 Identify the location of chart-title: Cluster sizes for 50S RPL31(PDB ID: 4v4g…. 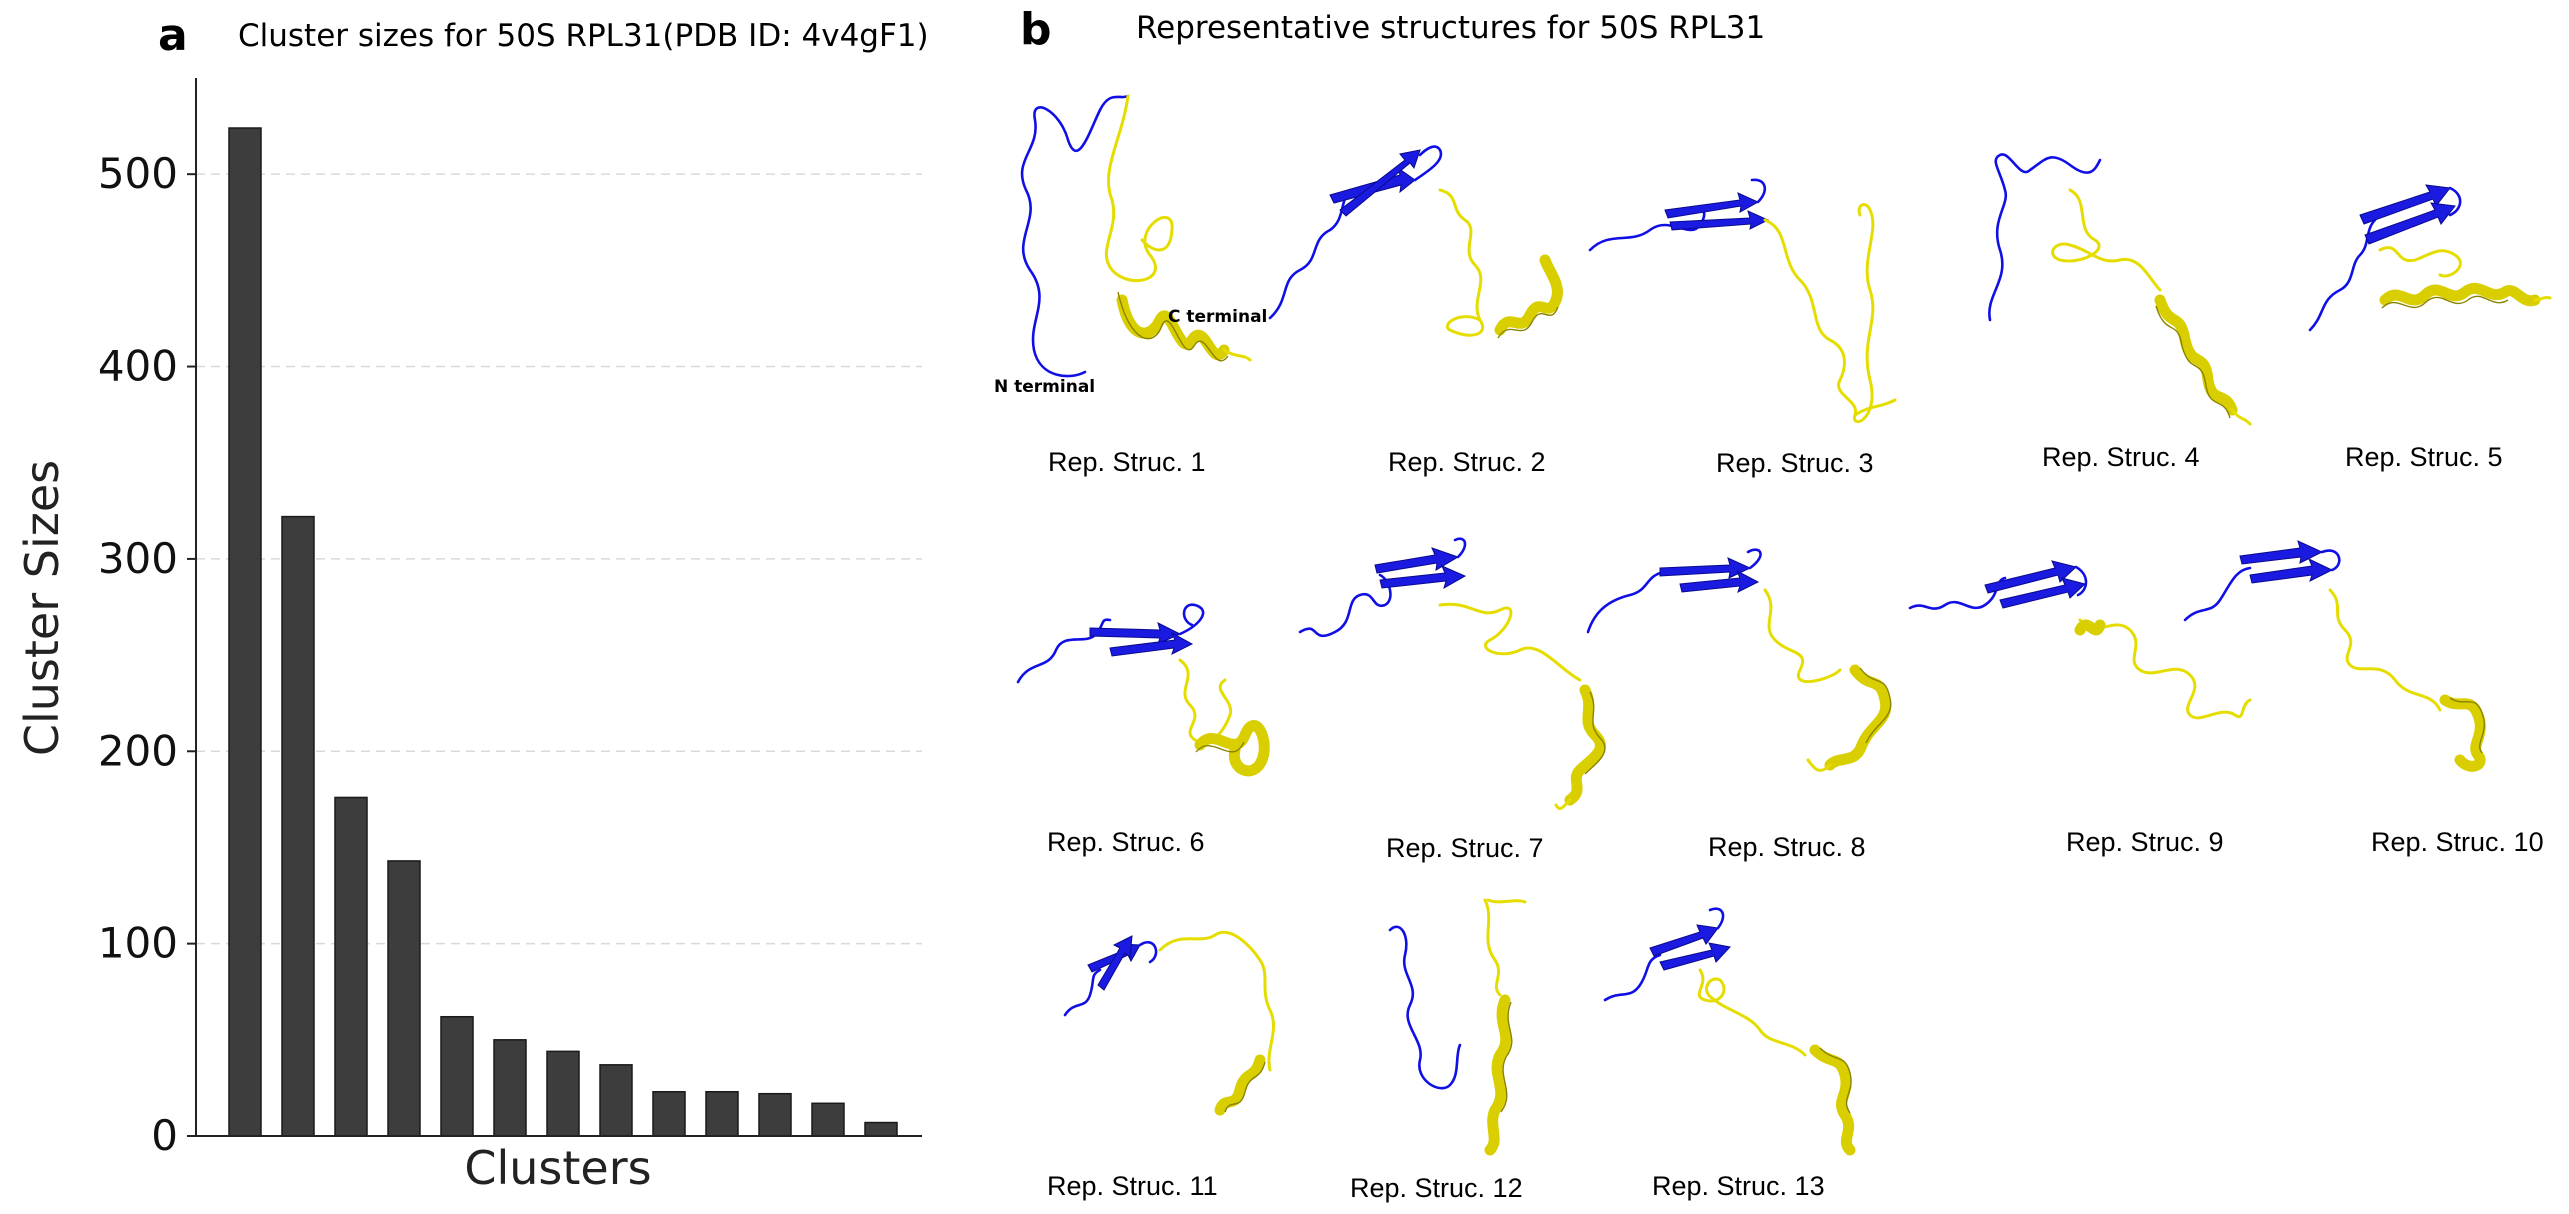
(583, 36).